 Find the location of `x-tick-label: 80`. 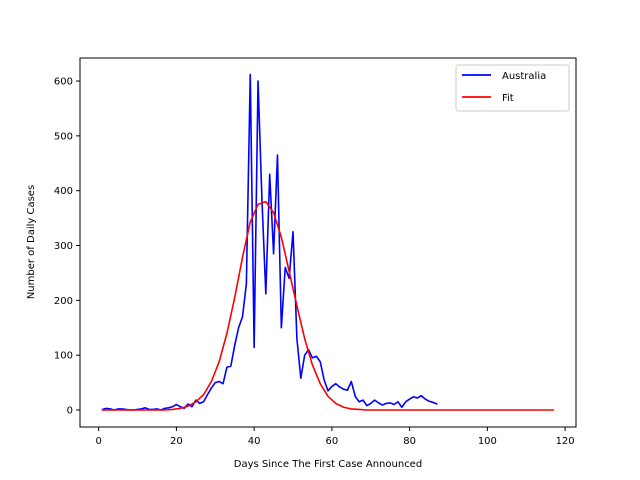

x-tick-label: 80 is located at coordinates (409, 441).